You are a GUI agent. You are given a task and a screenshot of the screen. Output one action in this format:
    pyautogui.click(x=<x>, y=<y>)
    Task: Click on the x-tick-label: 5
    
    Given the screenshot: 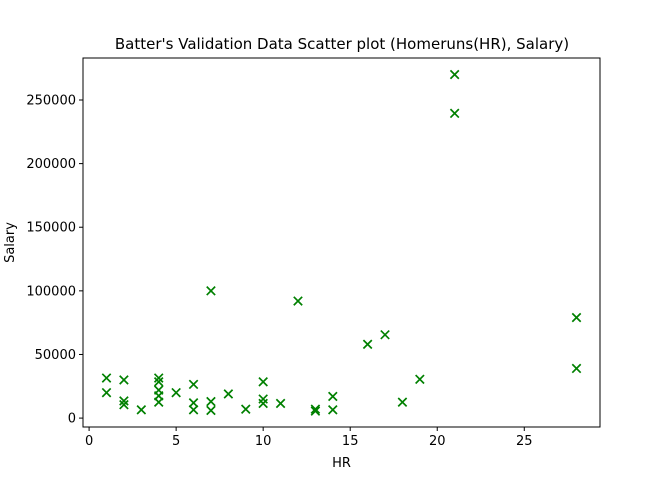 What is the action you would take?
    pyautogui.click(x=176, y=441)
    